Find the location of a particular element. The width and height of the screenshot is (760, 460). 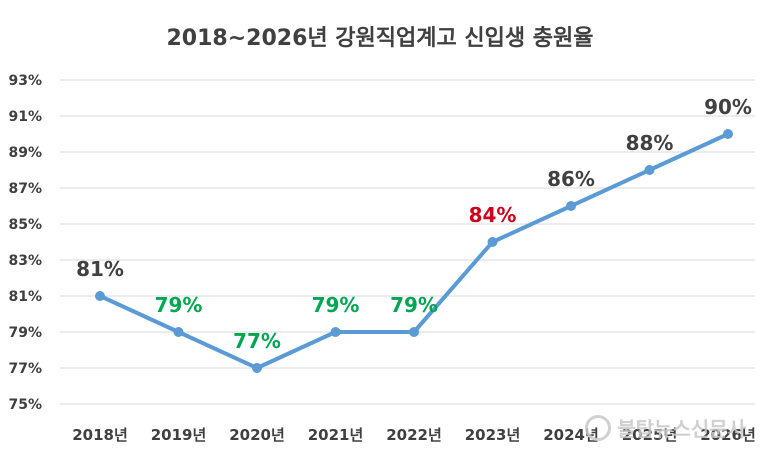

data-label: 77% is located at coordinates (257, 341).